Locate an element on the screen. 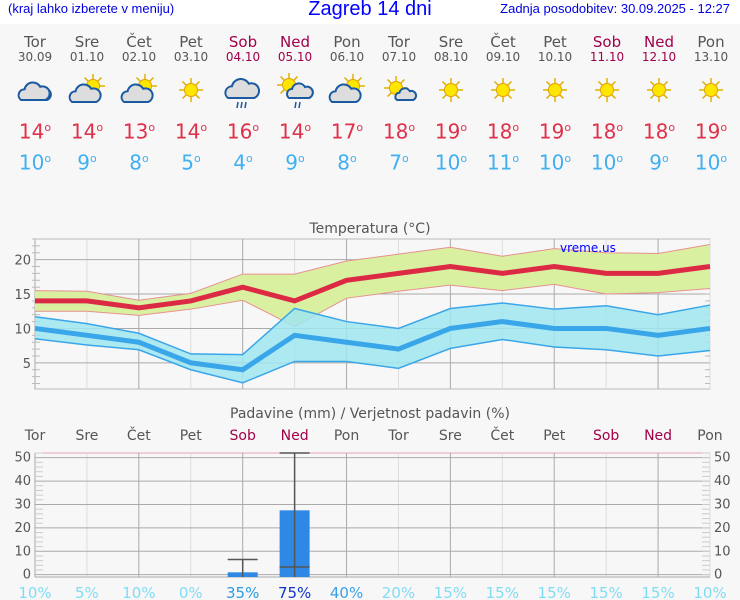 This screenshot has height=600, width=740. y-tick-label-right: 40 is located at coordinates (722, 481).